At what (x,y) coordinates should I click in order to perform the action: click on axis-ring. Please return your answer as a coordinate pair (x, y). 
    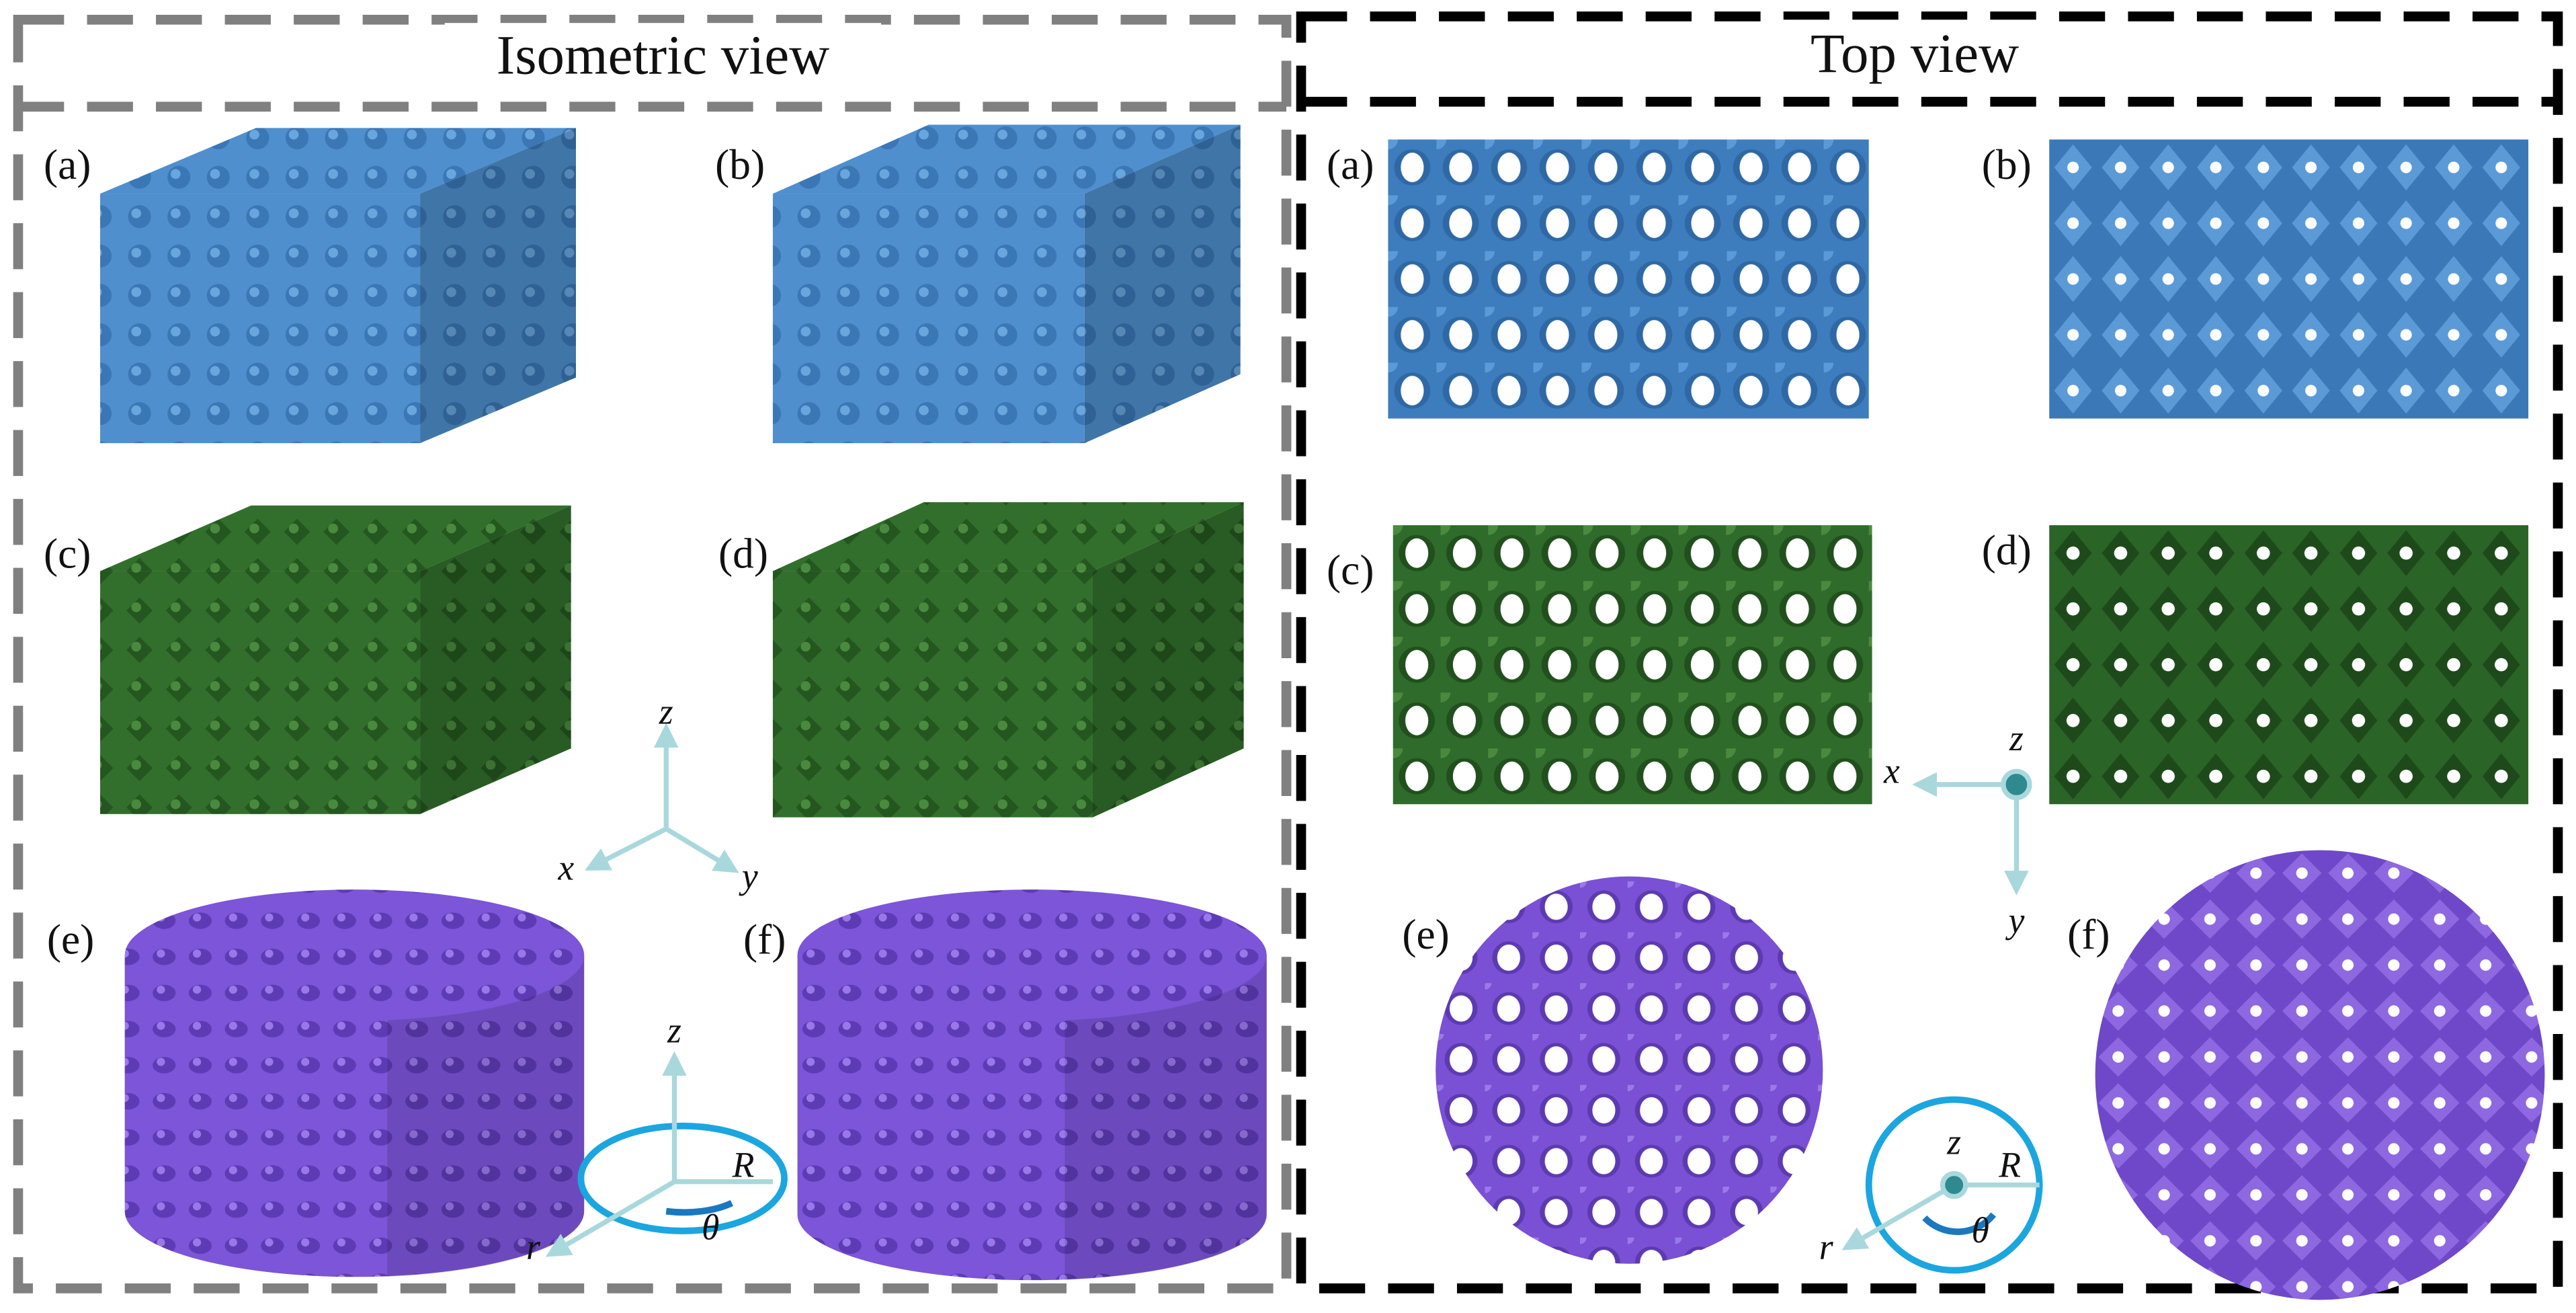
    Looking at the image, I should click on (682, 1178).